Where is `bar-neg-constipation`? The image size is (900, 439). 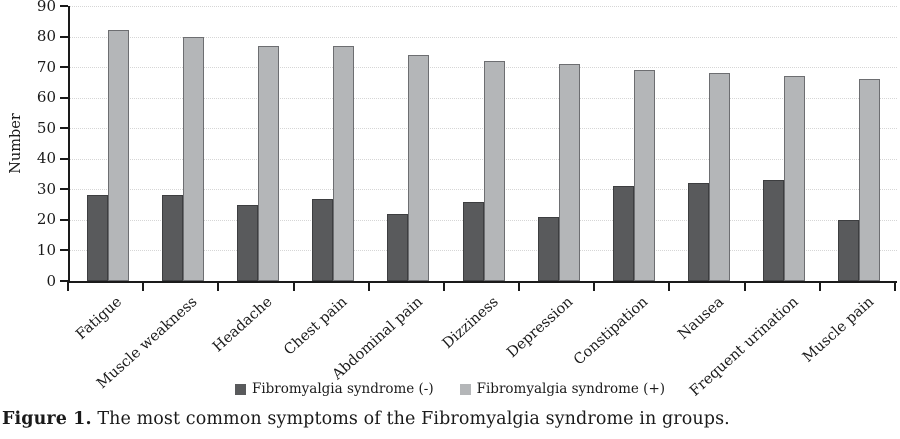 bar-neg-constipation is located at coordinates (623, 233).